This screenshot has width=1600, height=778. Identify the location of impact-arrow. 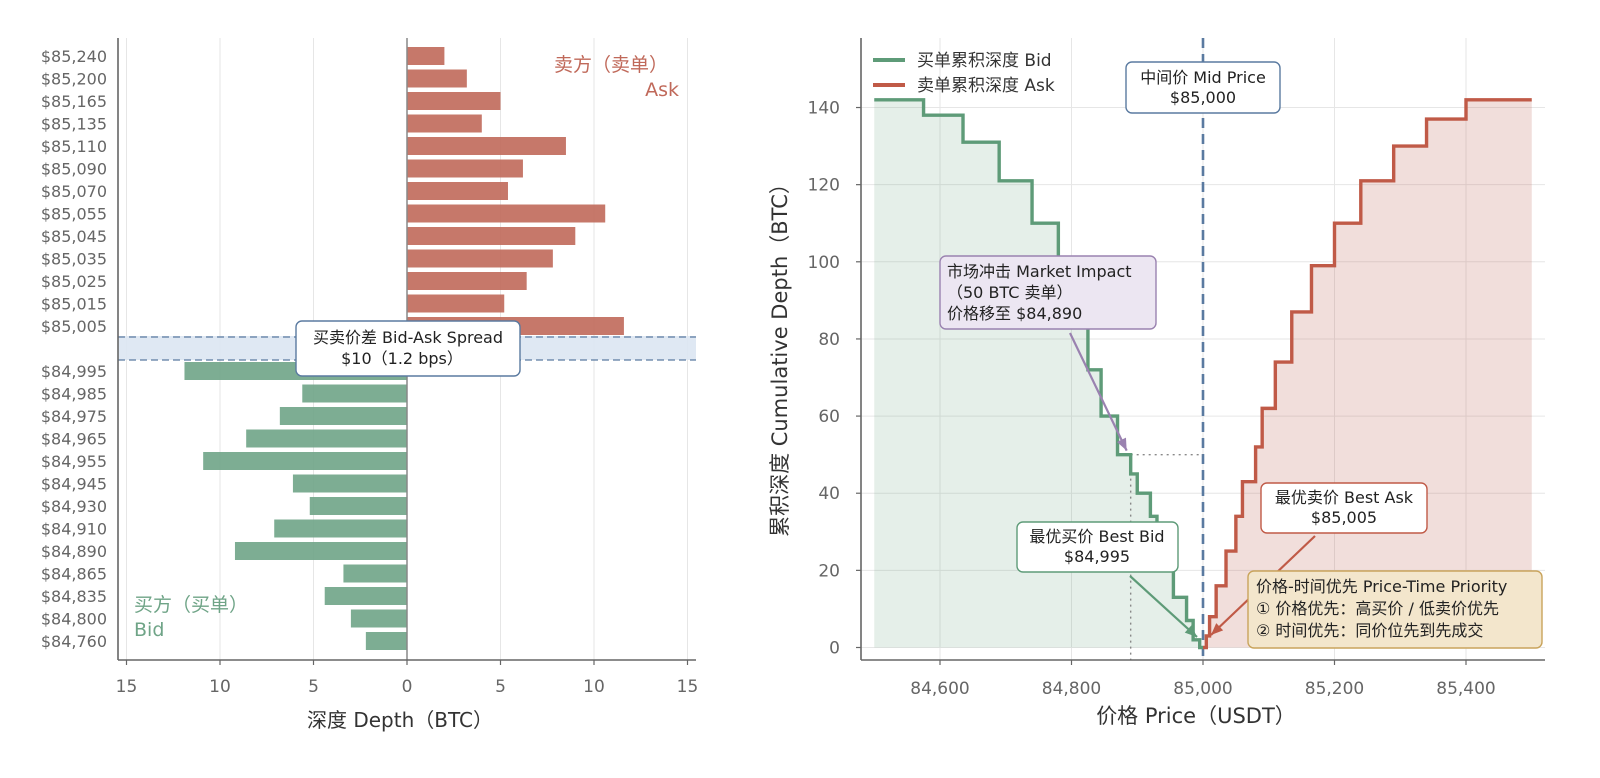
(1098, 392).